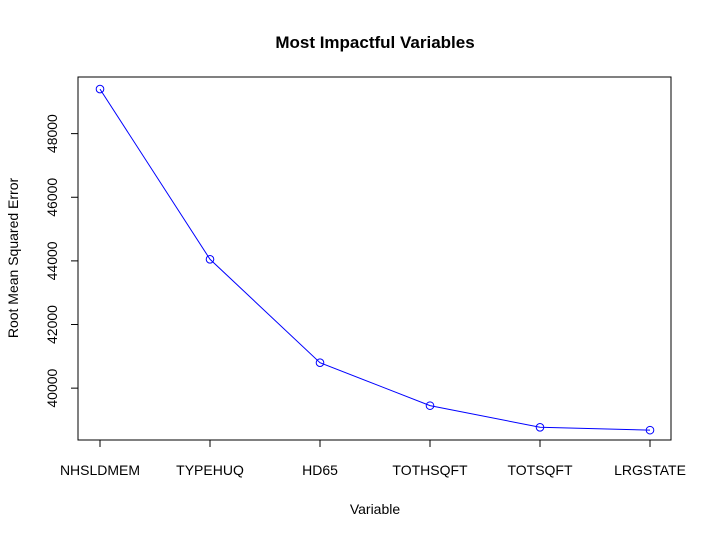 The width and height of the screenshot is (712, 539). Describe the element at coordinates (374, 42) in the screenshot. I see `chart-title: Most Impactful Variables` at that location.